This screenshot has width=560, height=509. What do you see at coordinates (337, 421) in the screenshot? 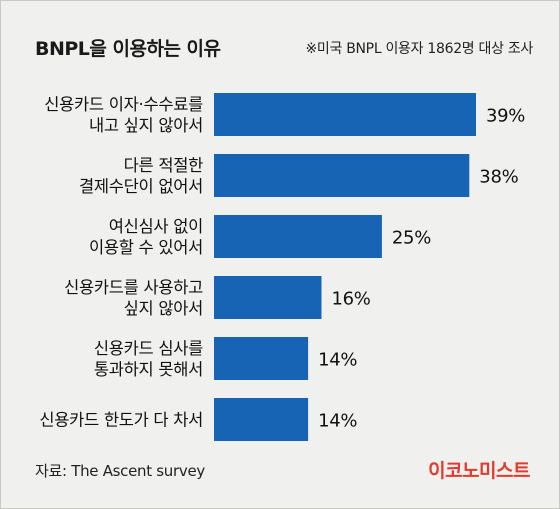
I see `value-label-5: 14%` at bounding box center [337, 421].